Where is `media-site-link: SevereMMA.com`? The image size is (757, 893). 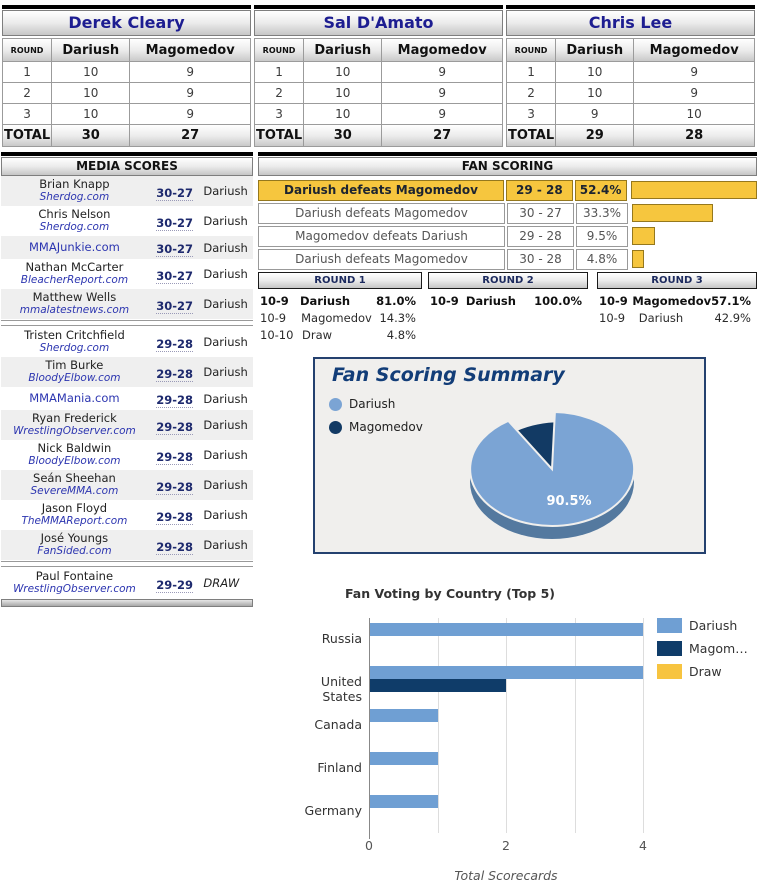
media-site-link: SevereMMA.com is located at coordinates (74, 491).